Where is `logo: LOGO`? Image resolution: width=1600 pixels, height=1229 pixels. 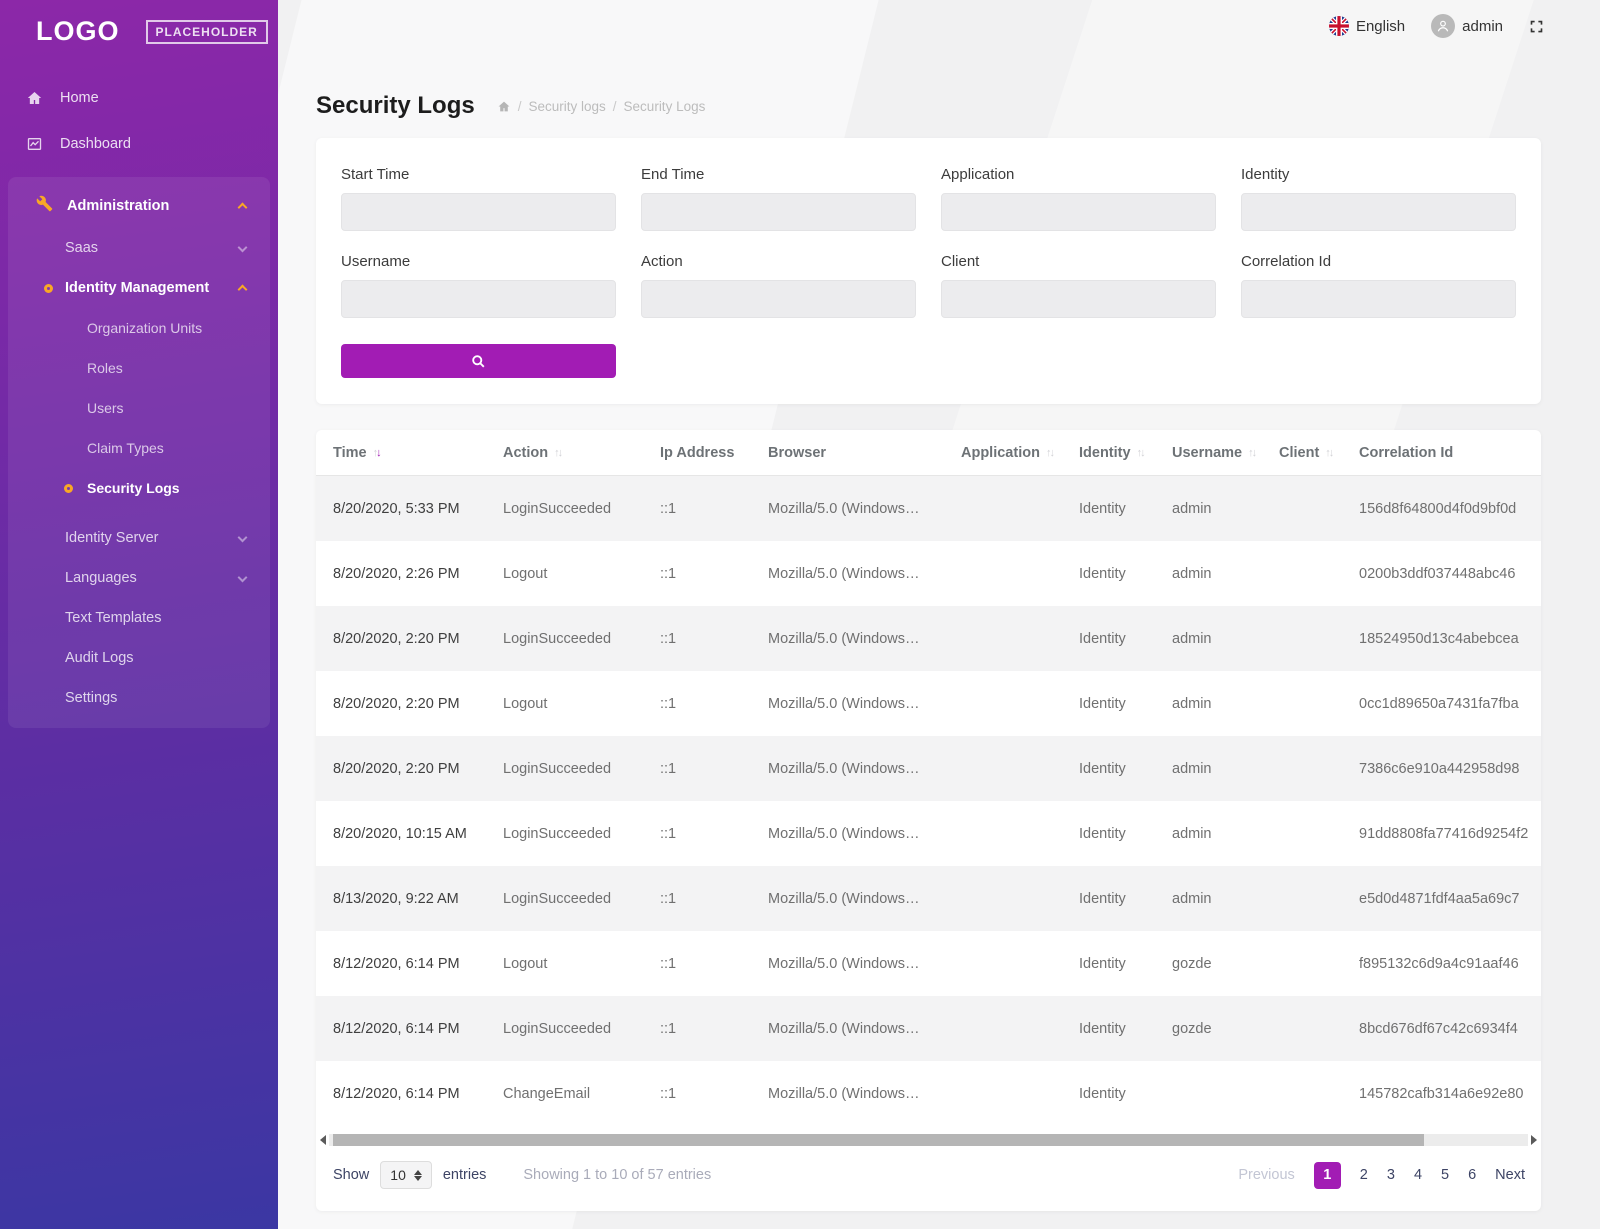
logo: LOGO is located at coordinates (78, 31).